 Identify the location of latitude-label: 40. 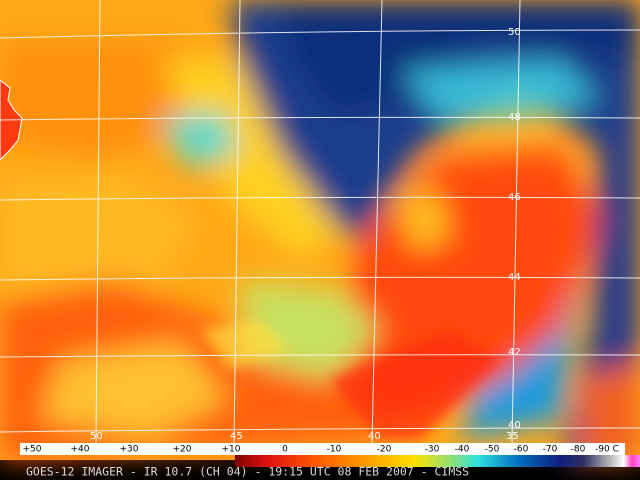
(514, 425).